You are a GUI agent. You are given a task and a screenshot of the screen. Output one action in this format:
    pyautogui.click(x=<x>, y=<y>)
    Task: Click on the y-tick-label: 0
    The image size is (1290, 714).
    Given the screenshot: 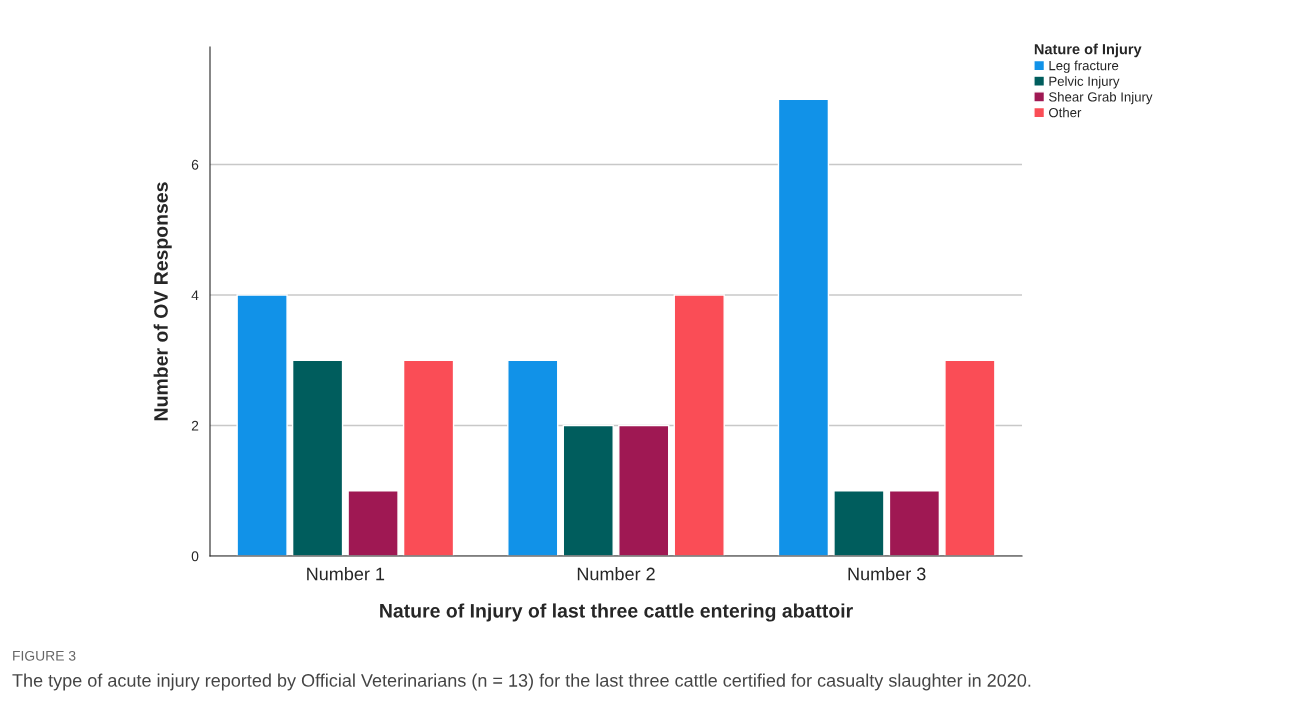 What is the action you would take?
    pyautogui.click(x=195, y=556)
    